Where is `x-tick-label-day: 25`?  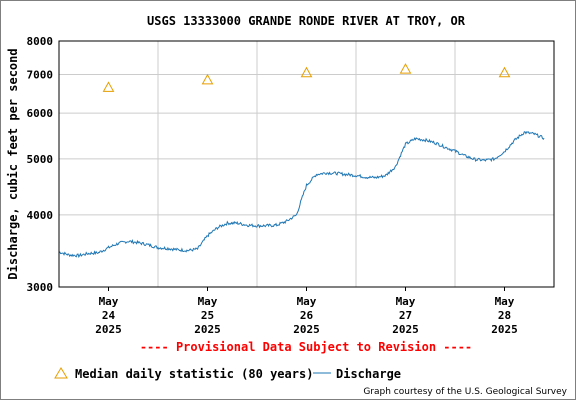
x-tick-label-day: 25 is located at coordinates (207, 315).